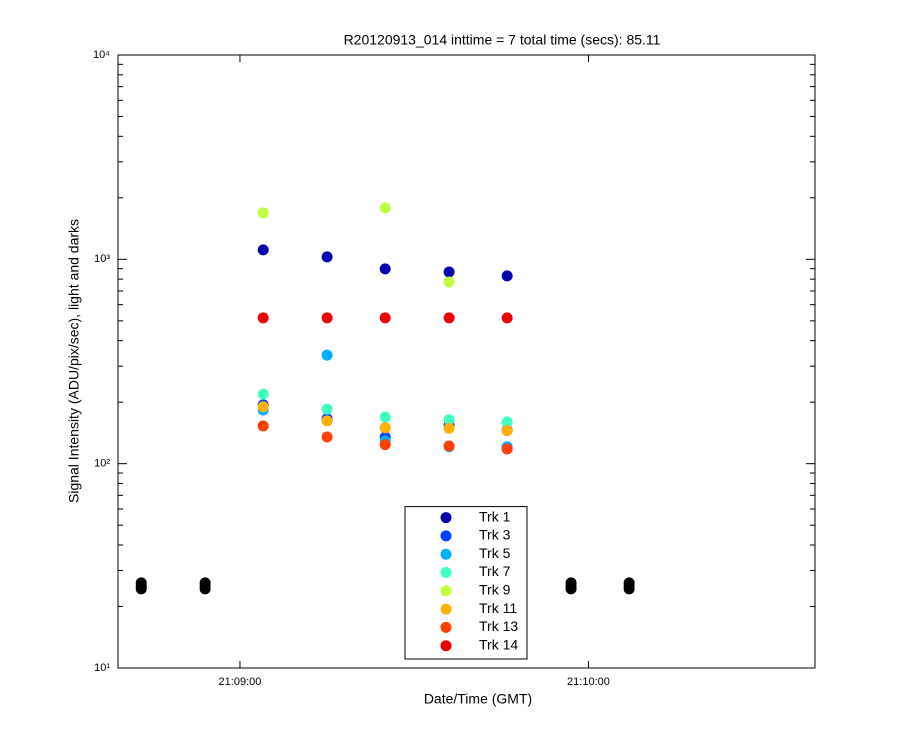 The image size is (900, 750). Describe the element at coordinates (102, 668) in the screenshot. I see `y-tick-label: 10¹` at that location.